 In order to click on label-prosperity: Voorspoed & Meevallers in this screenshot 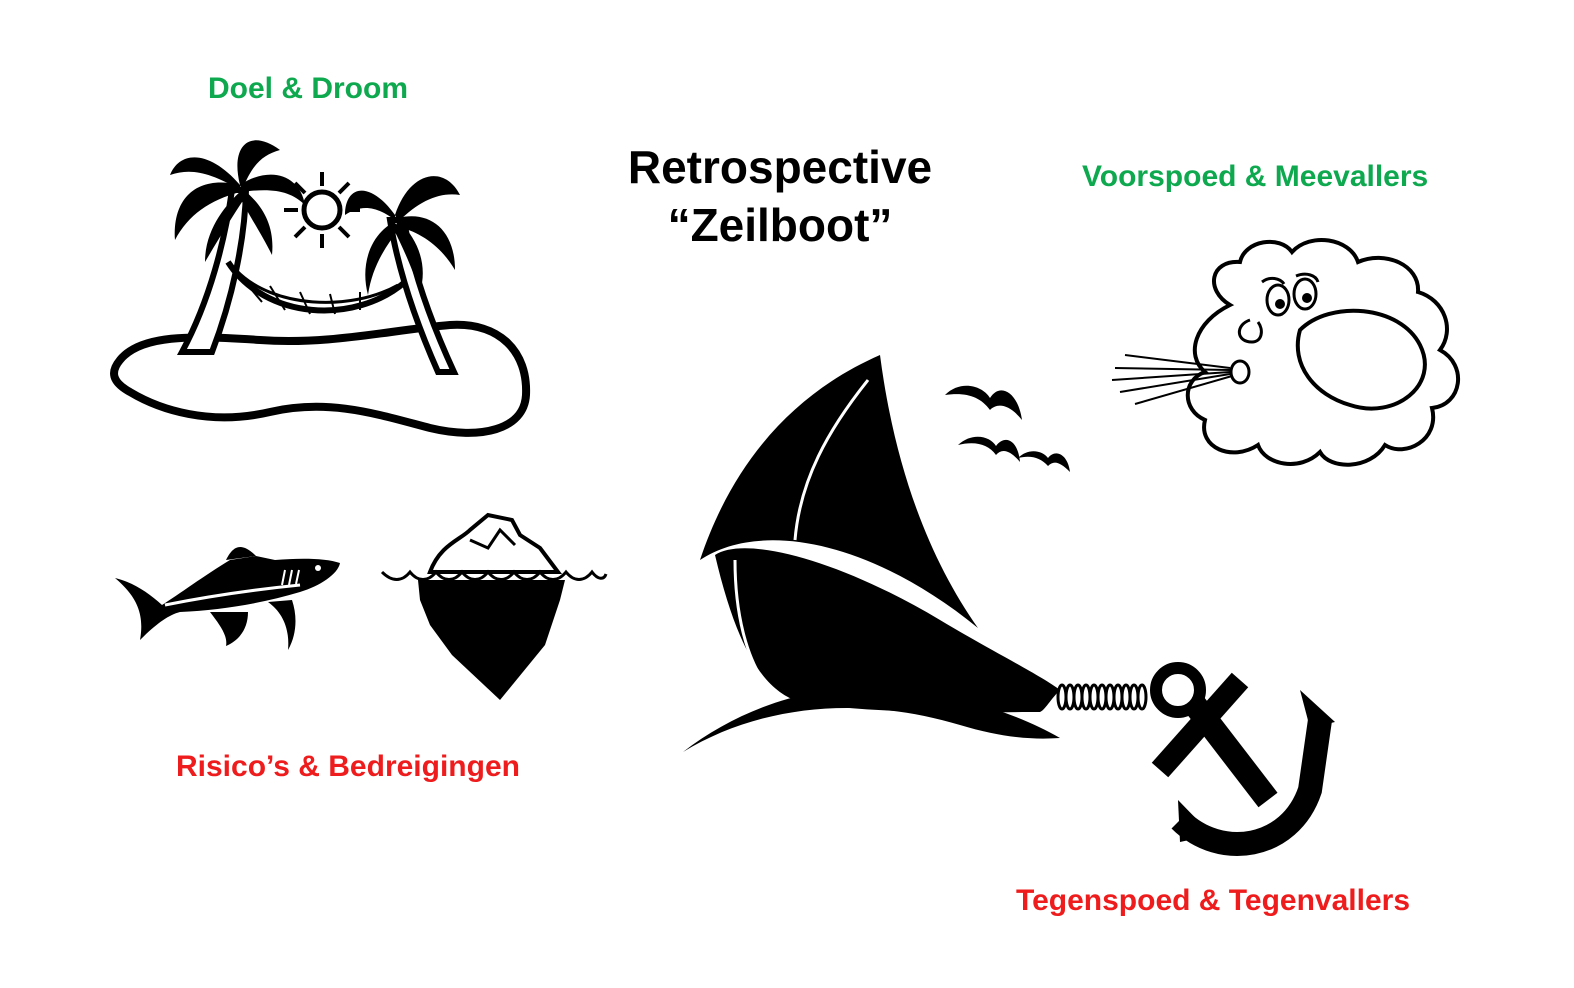, I will do `click(1255, 176)`.